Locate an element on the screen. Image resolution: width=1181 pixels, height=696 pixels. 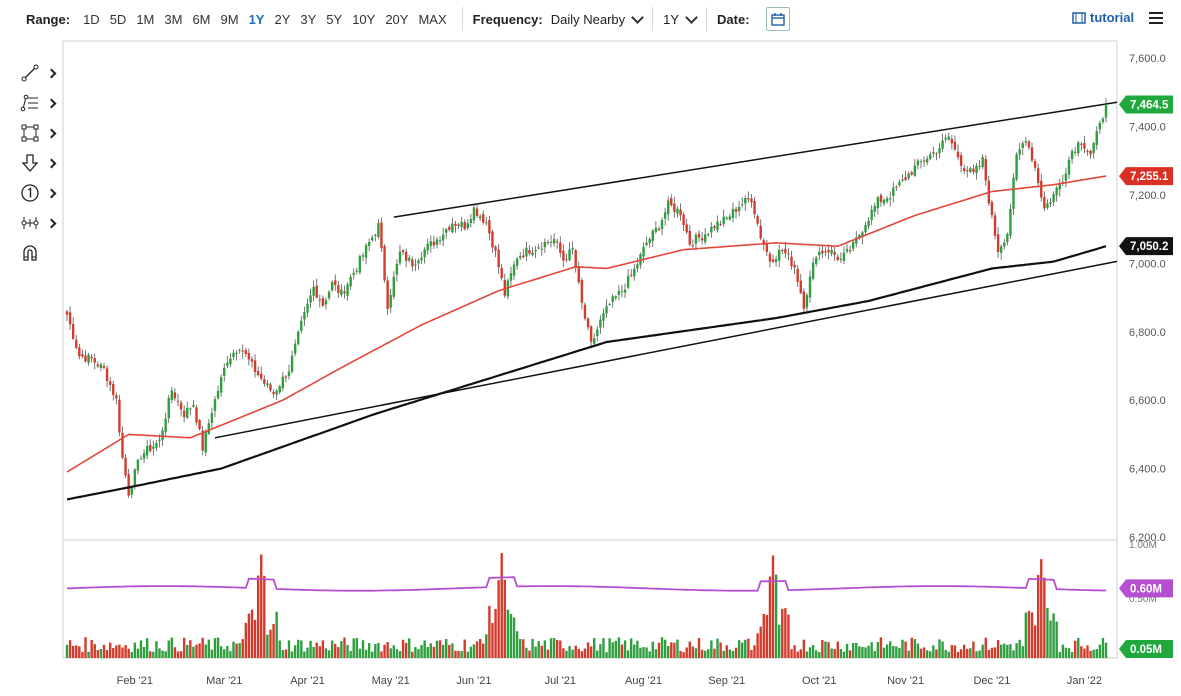
range-button-9m: 9M is located at coordinates (229, 19).